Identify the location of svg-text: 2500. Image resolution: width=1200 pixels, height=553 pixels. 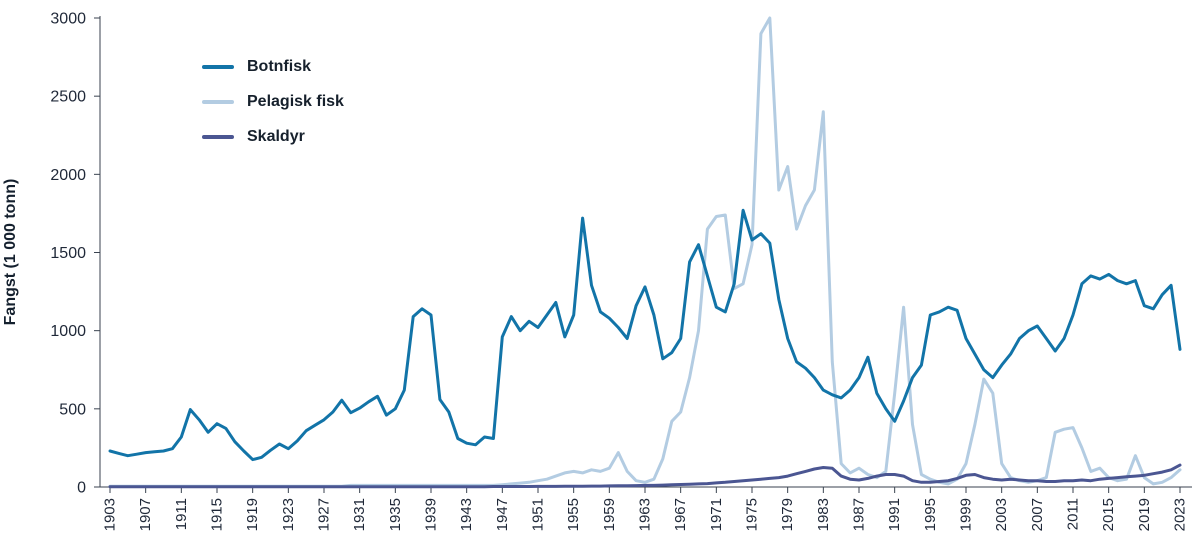
(68, 97).